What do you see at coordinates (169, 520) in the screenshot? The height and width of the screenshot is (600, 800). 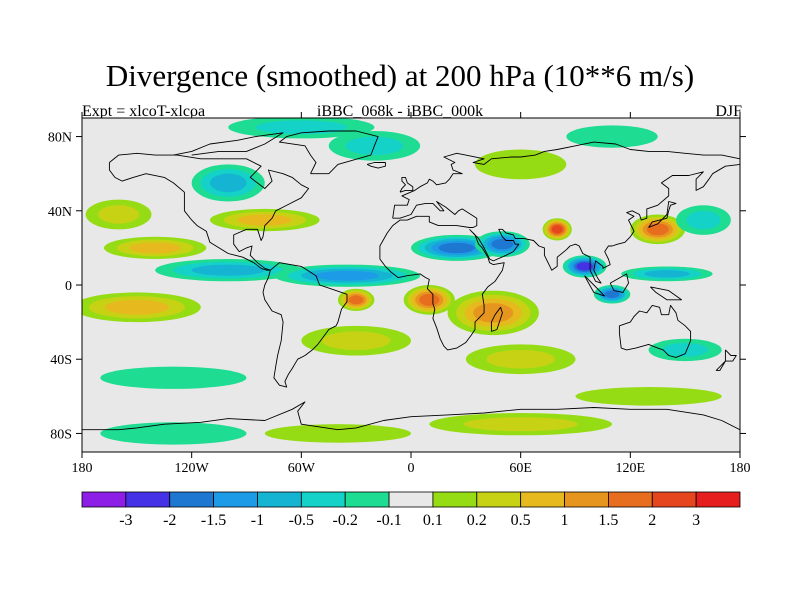 I see `colorbar-label: -2` at bounding box center [169, 520].